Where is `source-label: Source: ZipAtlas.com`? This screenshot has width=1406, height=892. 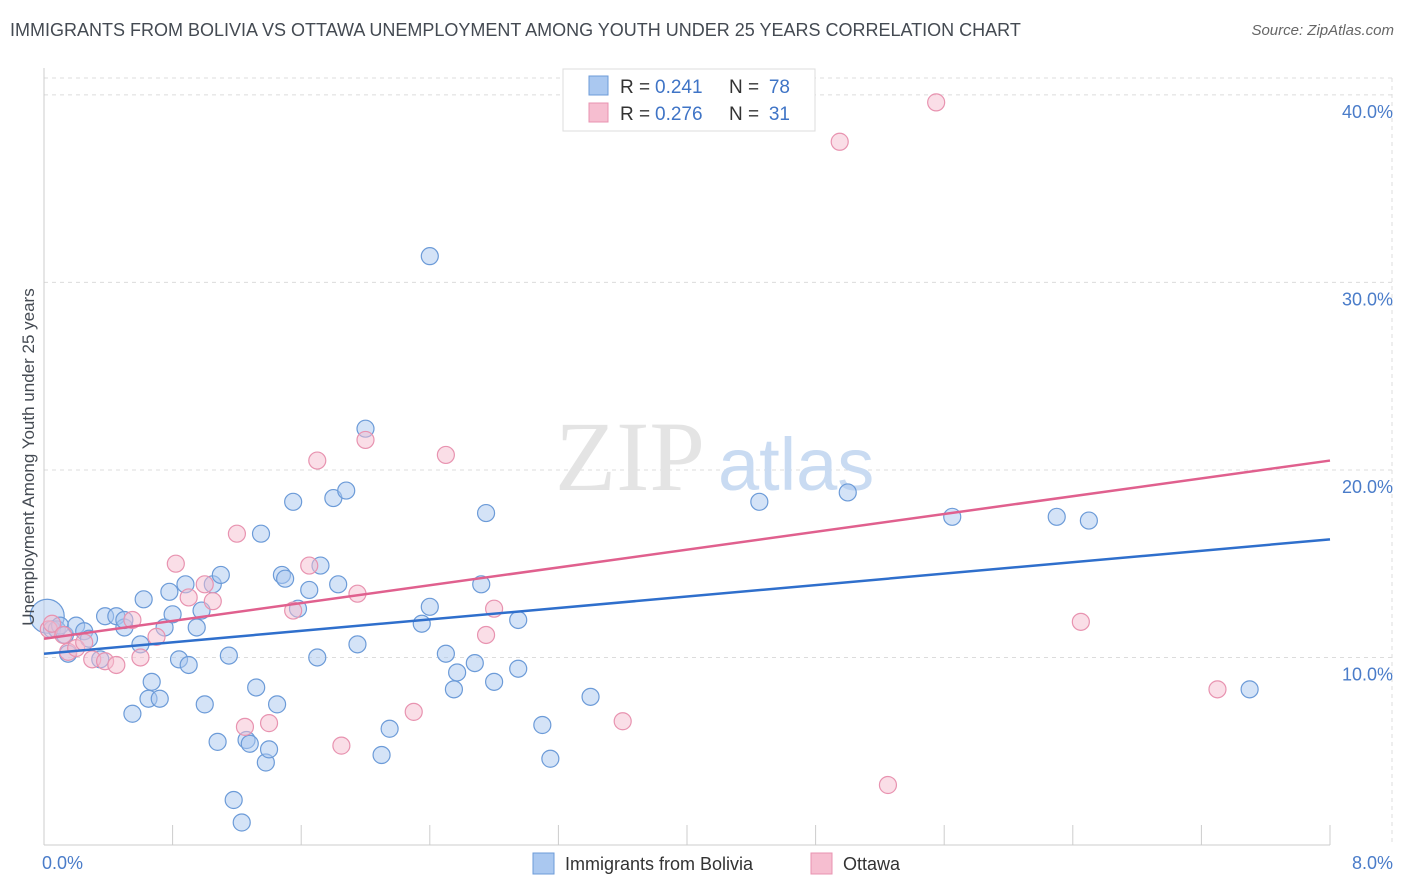 source-label: Source: ZipAtlas.com is located at coordinates (1322, 30).